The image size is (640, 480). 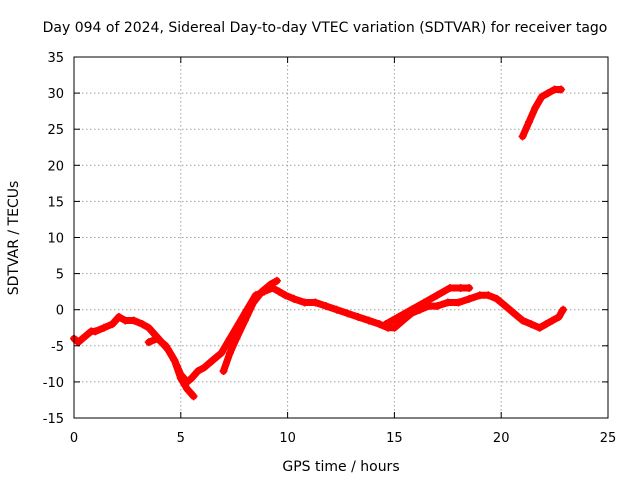 What do you see at coordinates (343, 438) in the screenshot?
I see `x-tick-labels: 0 5 10 15 20 25` at bounding box center [343, 438].